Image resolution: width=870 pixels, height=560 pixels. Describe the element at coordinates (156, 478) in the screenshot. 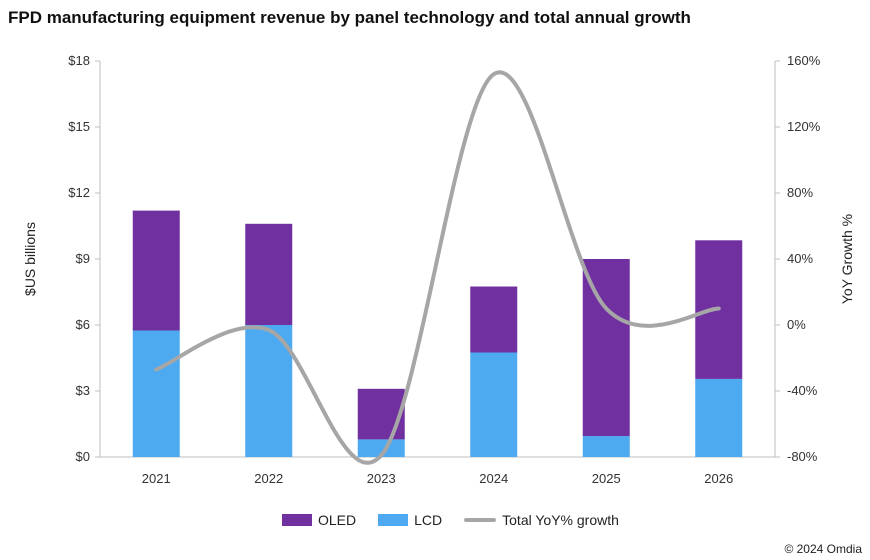

I see `x-tick-label: 2021` at that location.